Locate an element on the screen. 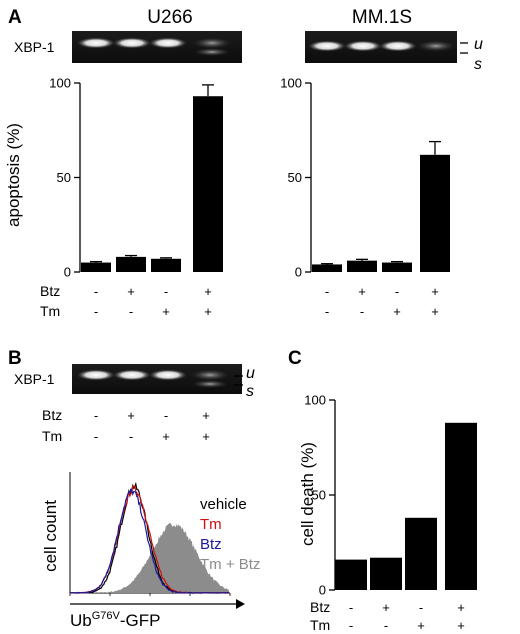 The image size is (520, 634). treatment-signs-mm1s: - - + - - + + + is located at coordinates (382, 301).